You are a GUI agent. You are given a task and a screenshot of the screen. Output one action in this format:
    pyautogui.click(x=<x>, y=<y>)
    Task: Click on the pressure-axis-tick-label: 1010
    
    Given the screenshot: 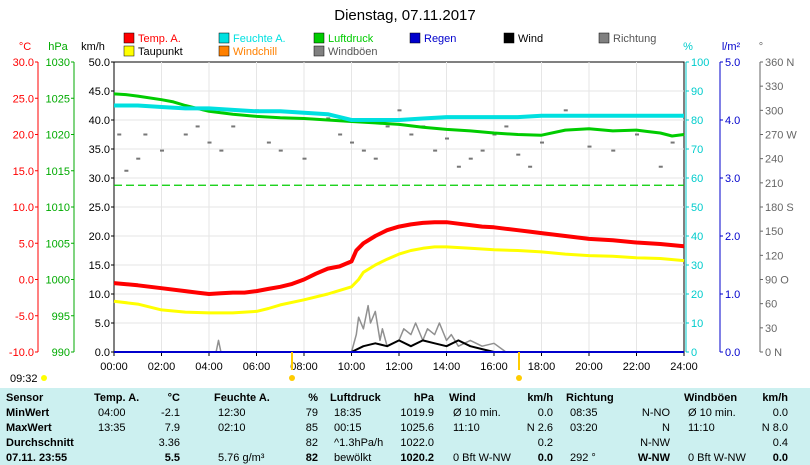 What is the action you would take?
    pyautogui.click(x=58, y=208)
    